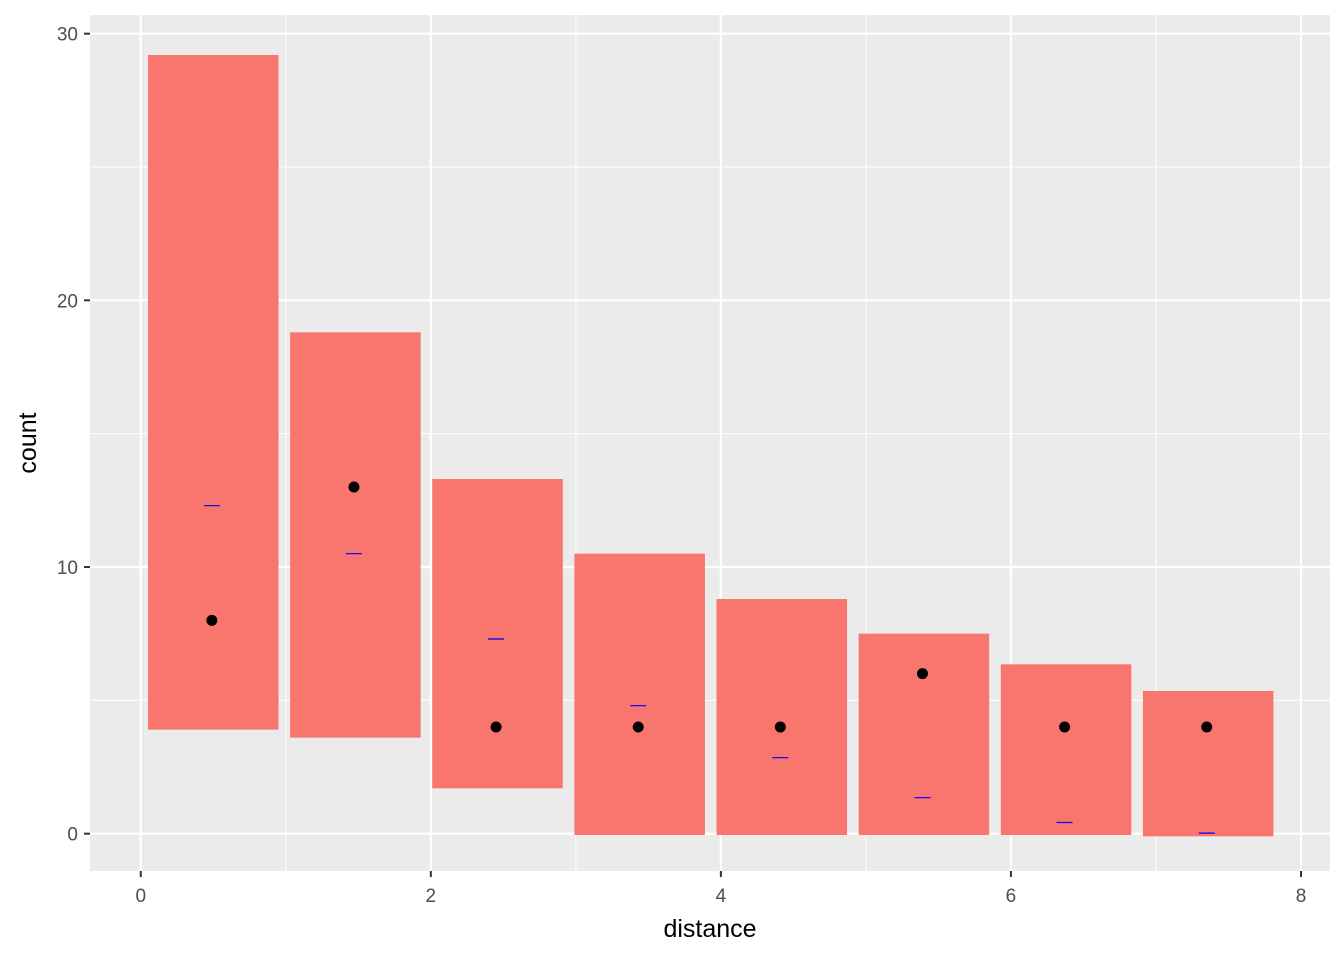 The height and width of the screenshot is (960, 1344). Describe the element at coordinates (67, 301) in the screenshot. I see `y-tick-label: 20` at that location.